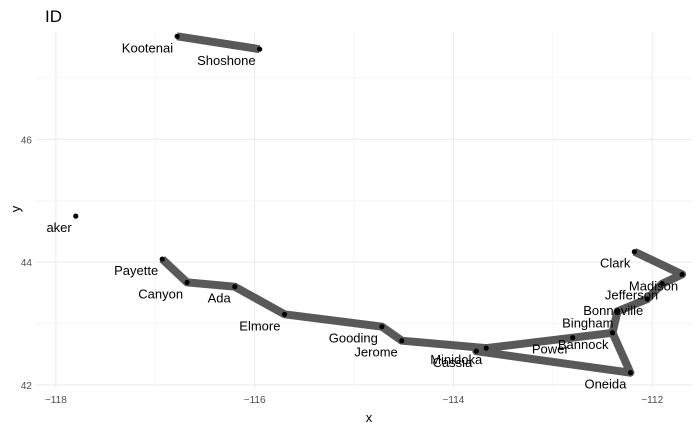  Describe the element at coordinates (605, 384) in the screenshot. I see `label-oneida: Oneida` at that location.